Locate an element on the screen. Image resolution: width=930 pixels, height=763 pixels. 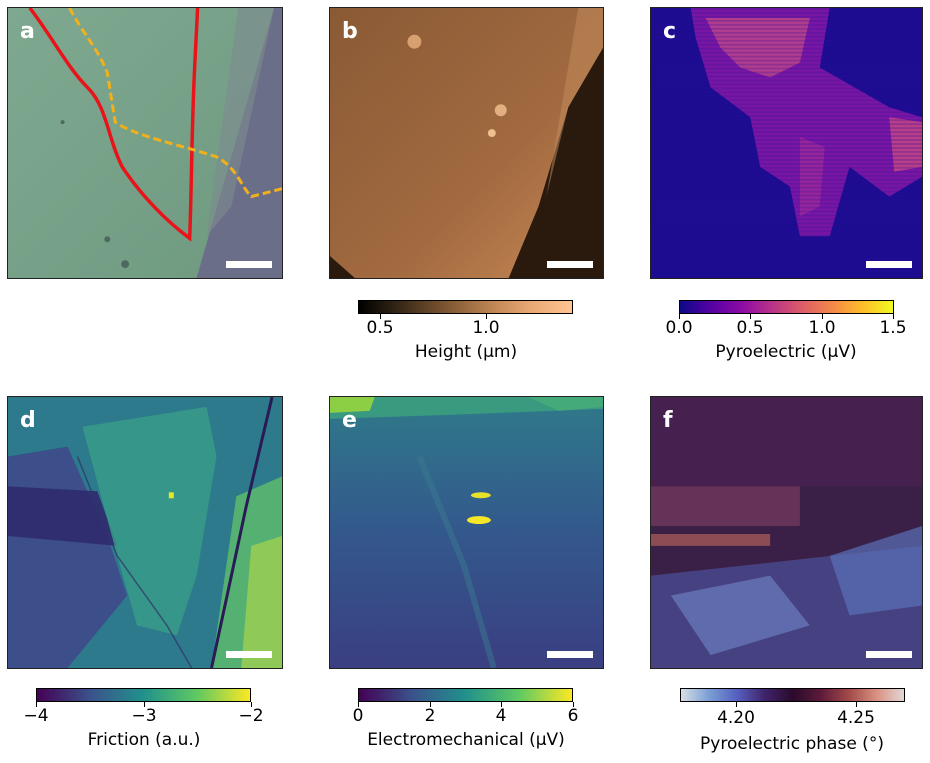
colorbar-label: Pyroelectric phase (°) is located at coordinates (792, 744).